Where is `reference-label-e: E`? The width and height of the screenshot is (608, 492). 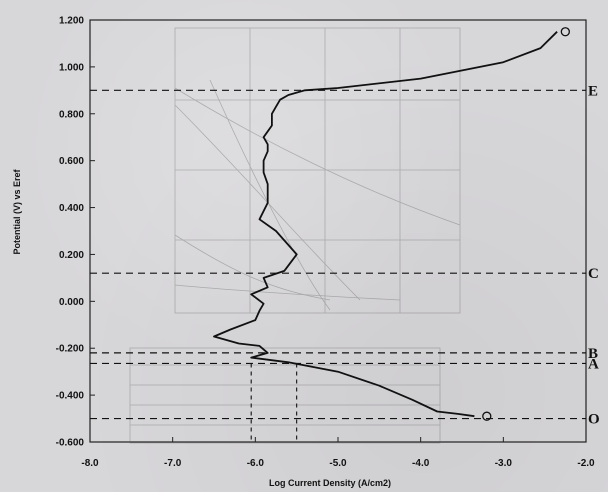
reference-label-e: E is located at coordinates (593, 91).